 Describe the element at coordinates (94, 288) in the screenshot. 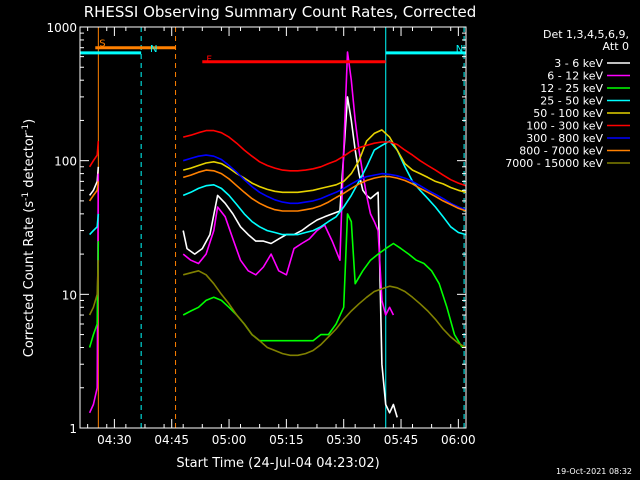

I see `series-line-9-pre` at that location.